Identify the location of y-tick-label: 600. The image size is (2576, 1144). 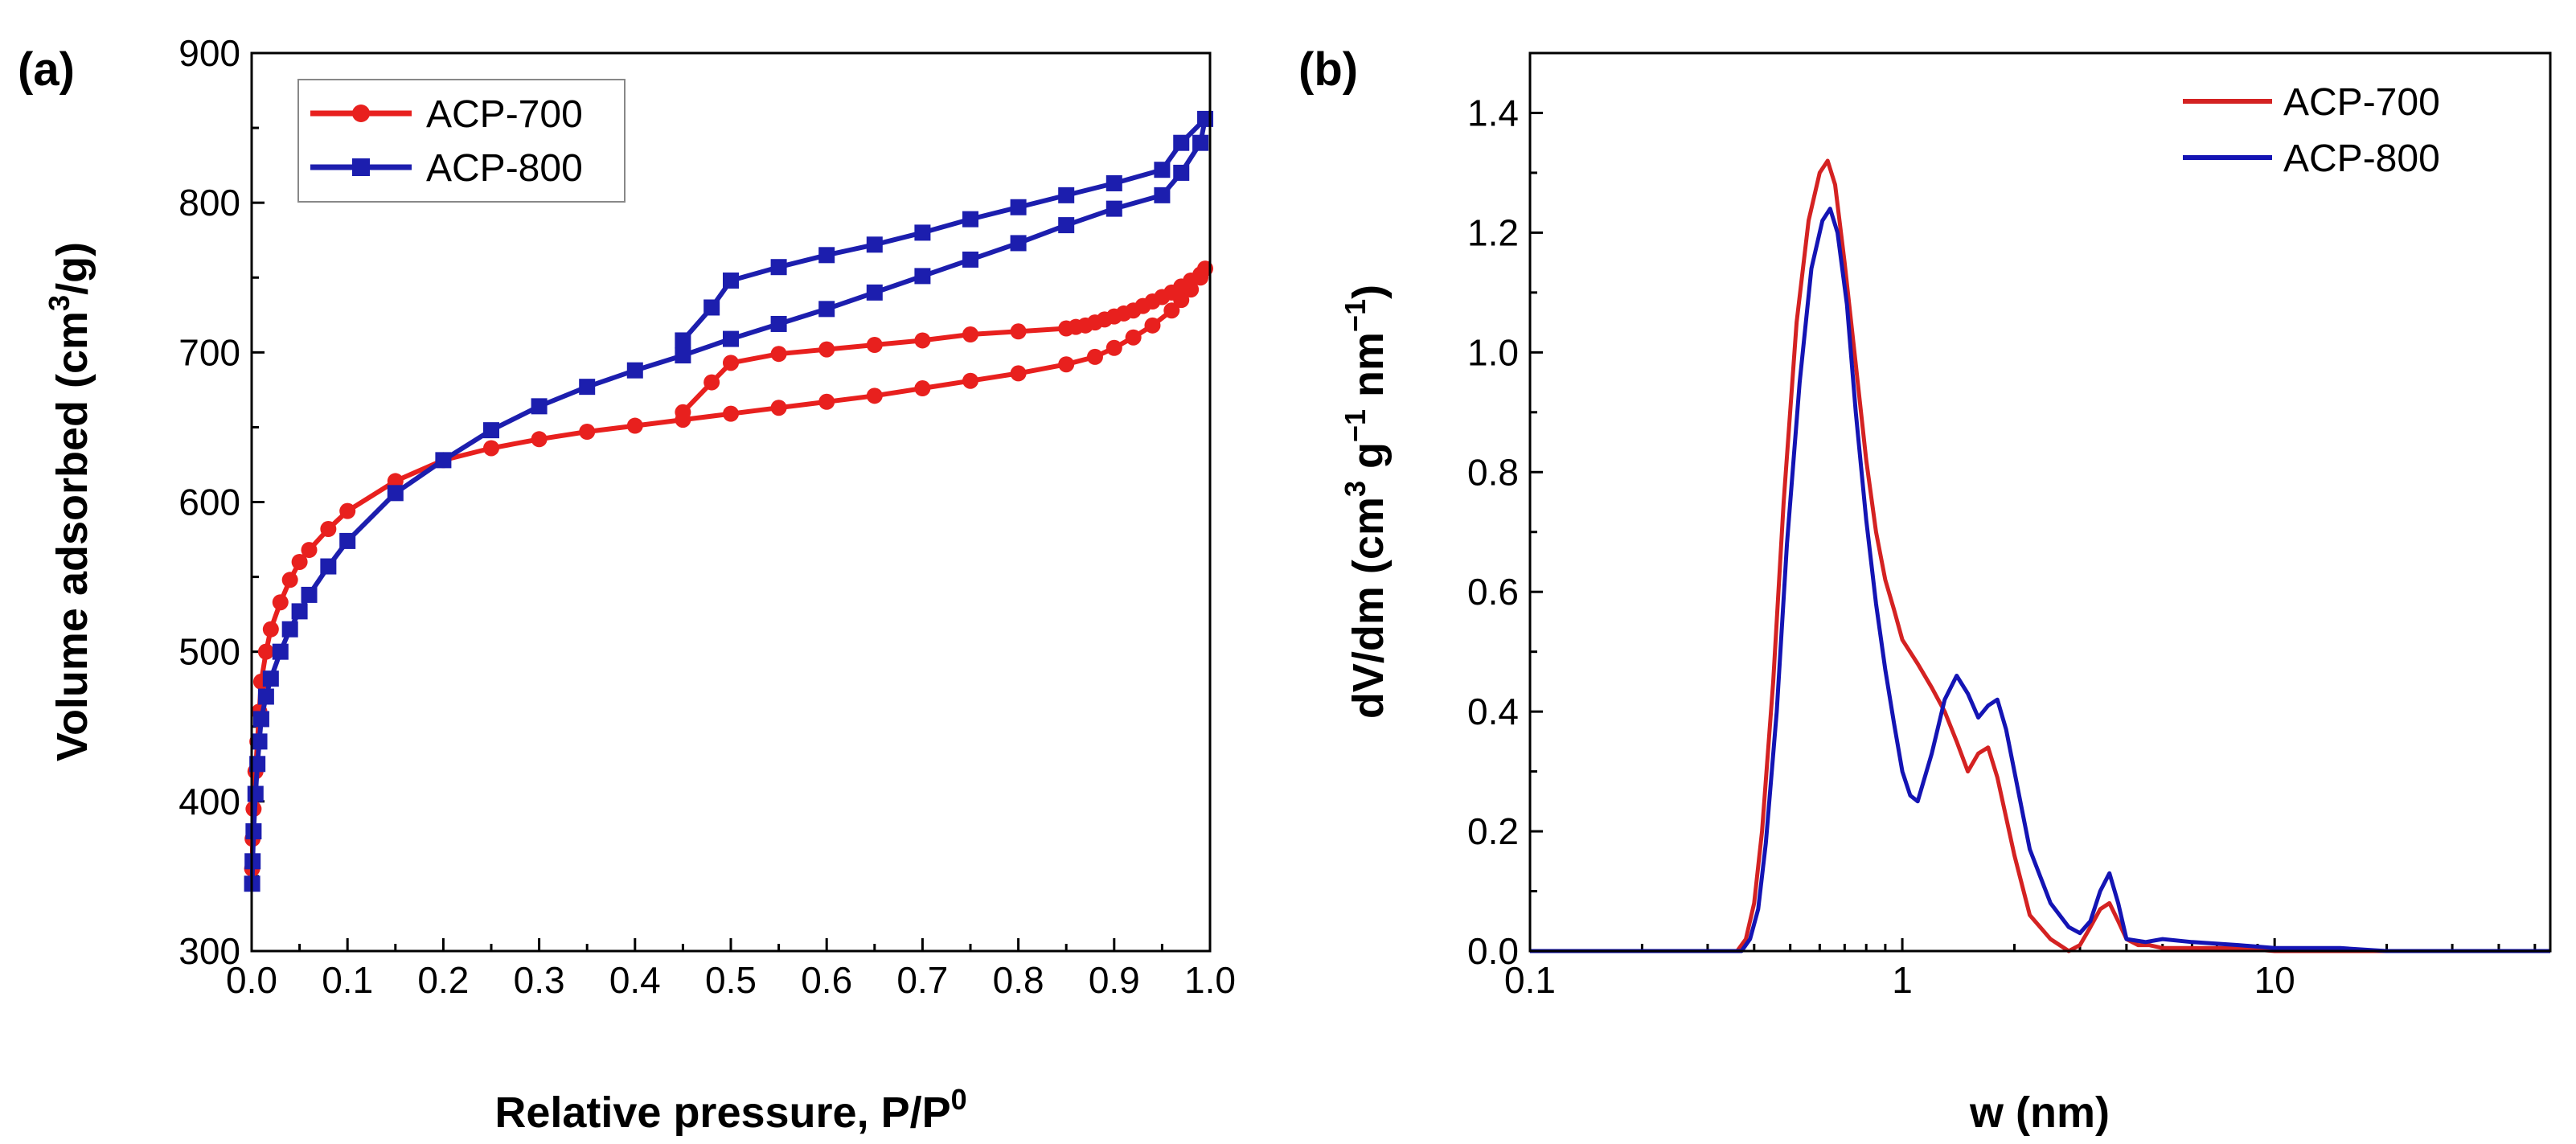
(209, 502).